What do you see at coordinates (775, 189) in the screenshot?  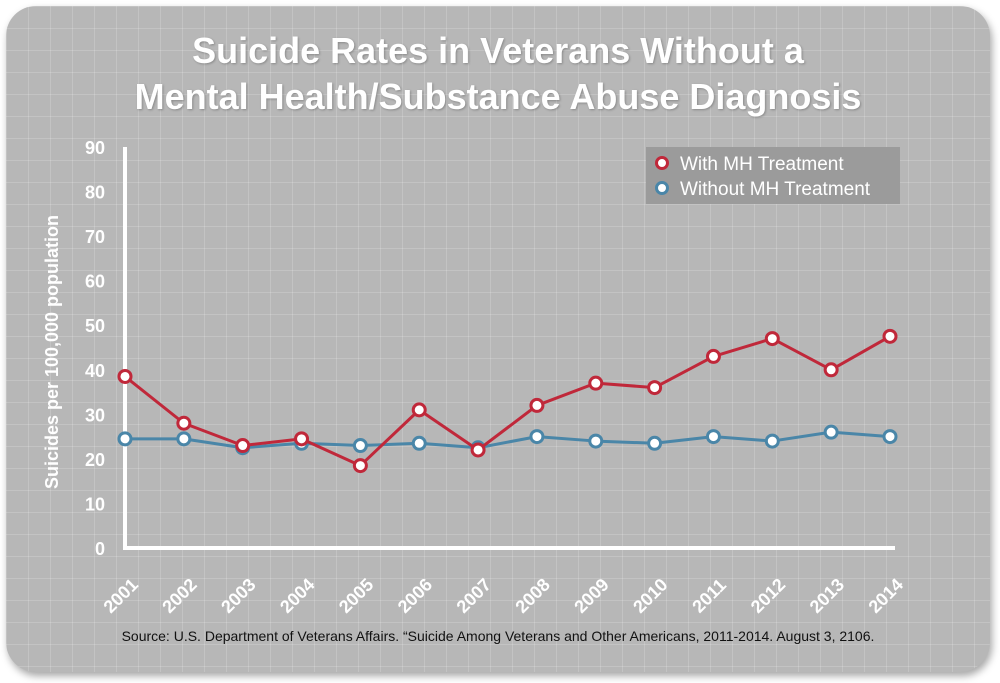 I see `legend-label: Without MH Treatment` at bounding box center [775, 189].